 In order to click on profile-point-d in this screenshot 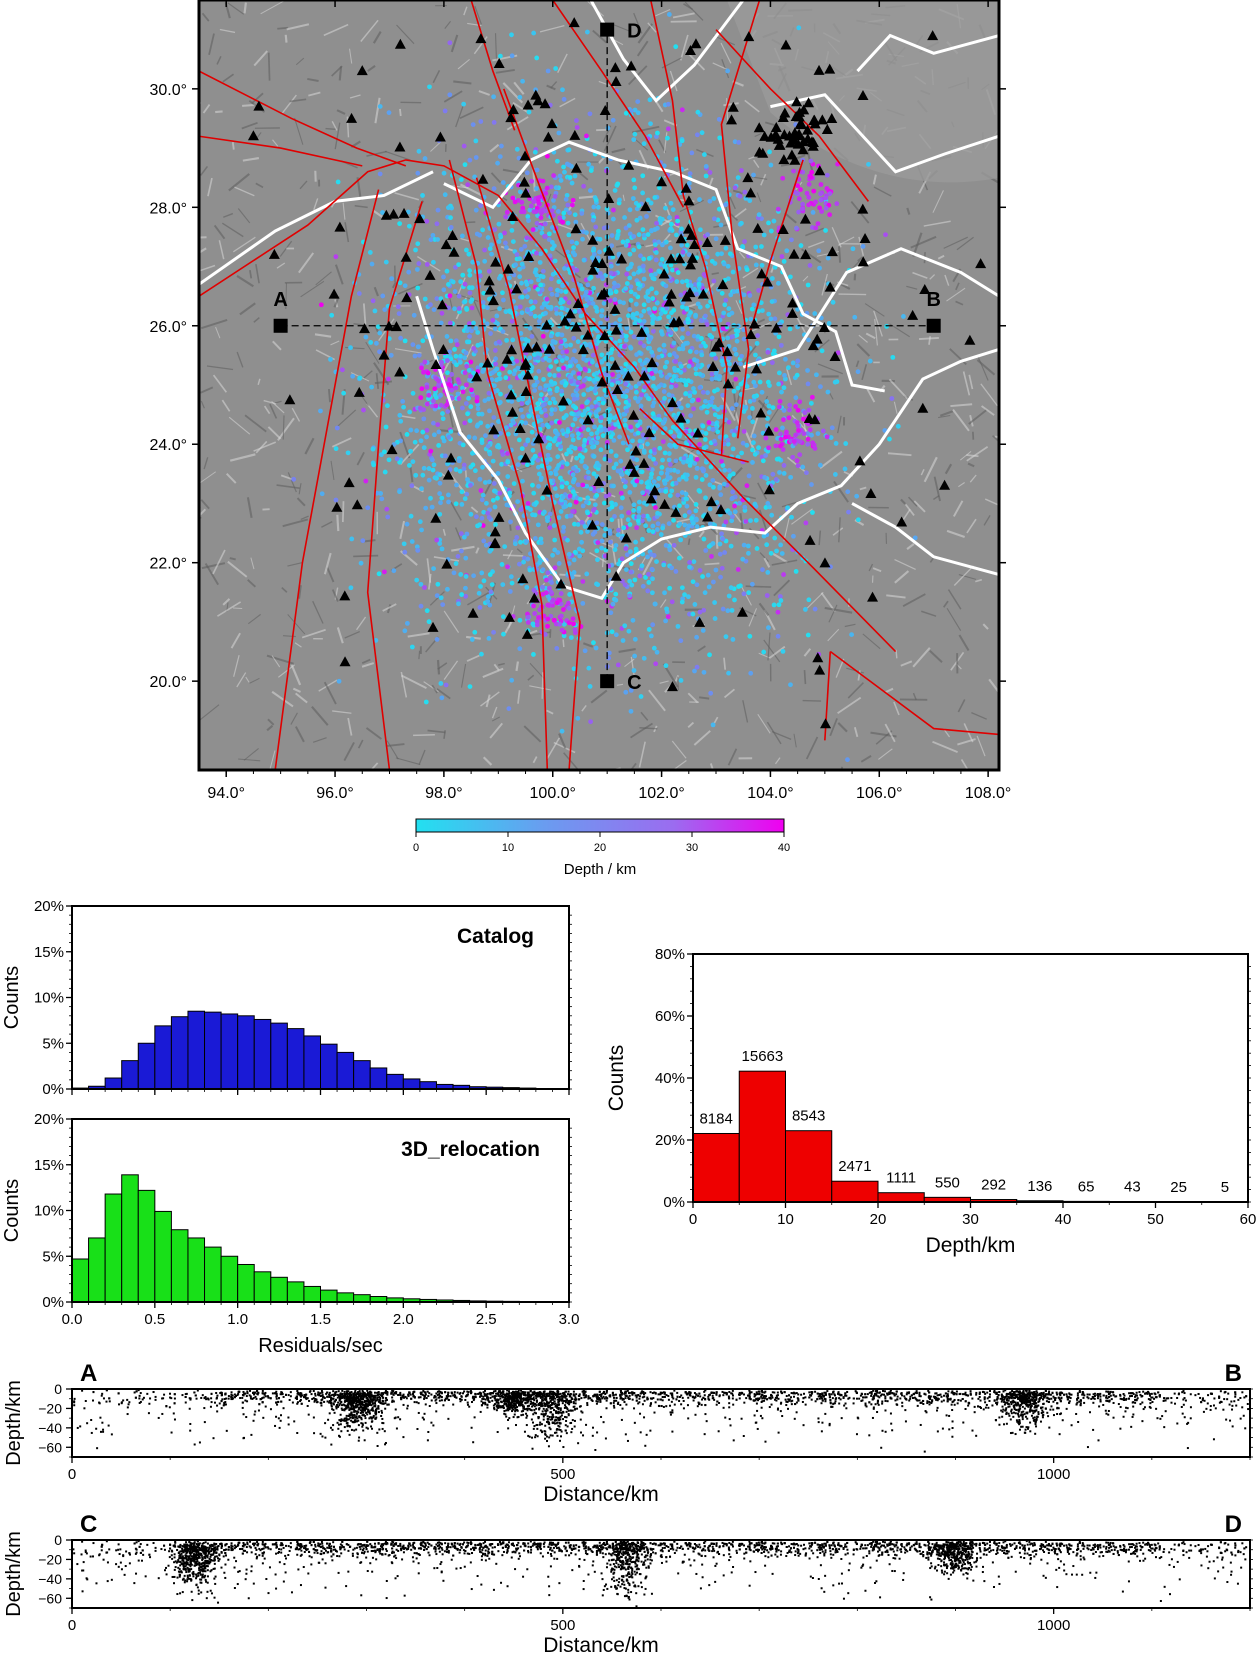, I will do `click(607, 29)`.